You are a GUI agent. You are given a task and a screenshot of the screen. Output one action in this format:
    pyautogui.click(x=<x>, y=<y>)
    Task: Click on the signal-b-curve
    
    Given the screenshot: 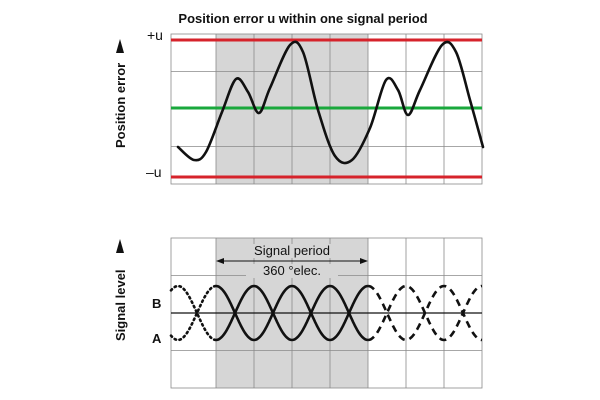 What is the action you would take?
    pyautogui.click(x=292, y=313)
    